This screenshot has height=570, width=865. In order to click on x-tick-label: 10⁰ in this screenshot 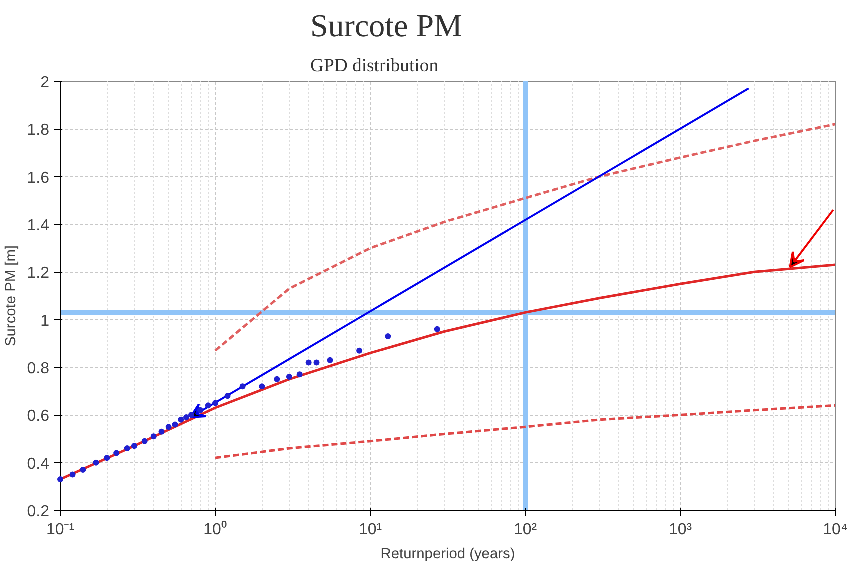, I will do `click(216, 529)`.